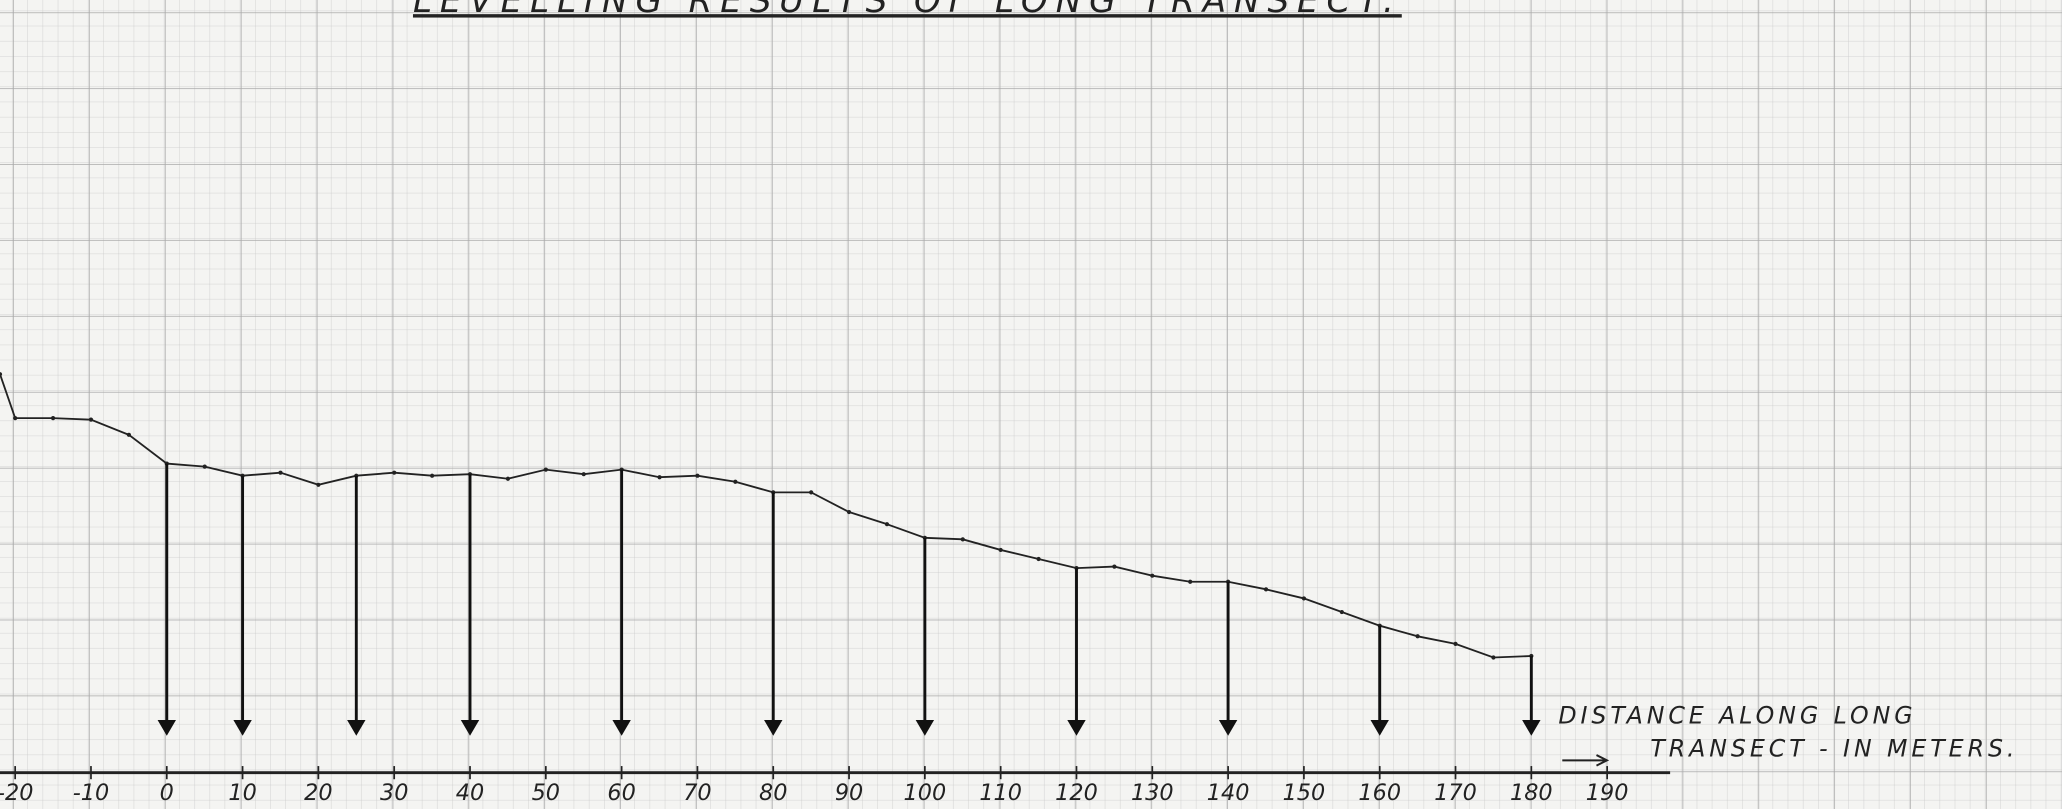  What do you see at coordinates (91, 793) in the screenshot?
I see `x-tick-label: -10` at bounding box center [91, 793].